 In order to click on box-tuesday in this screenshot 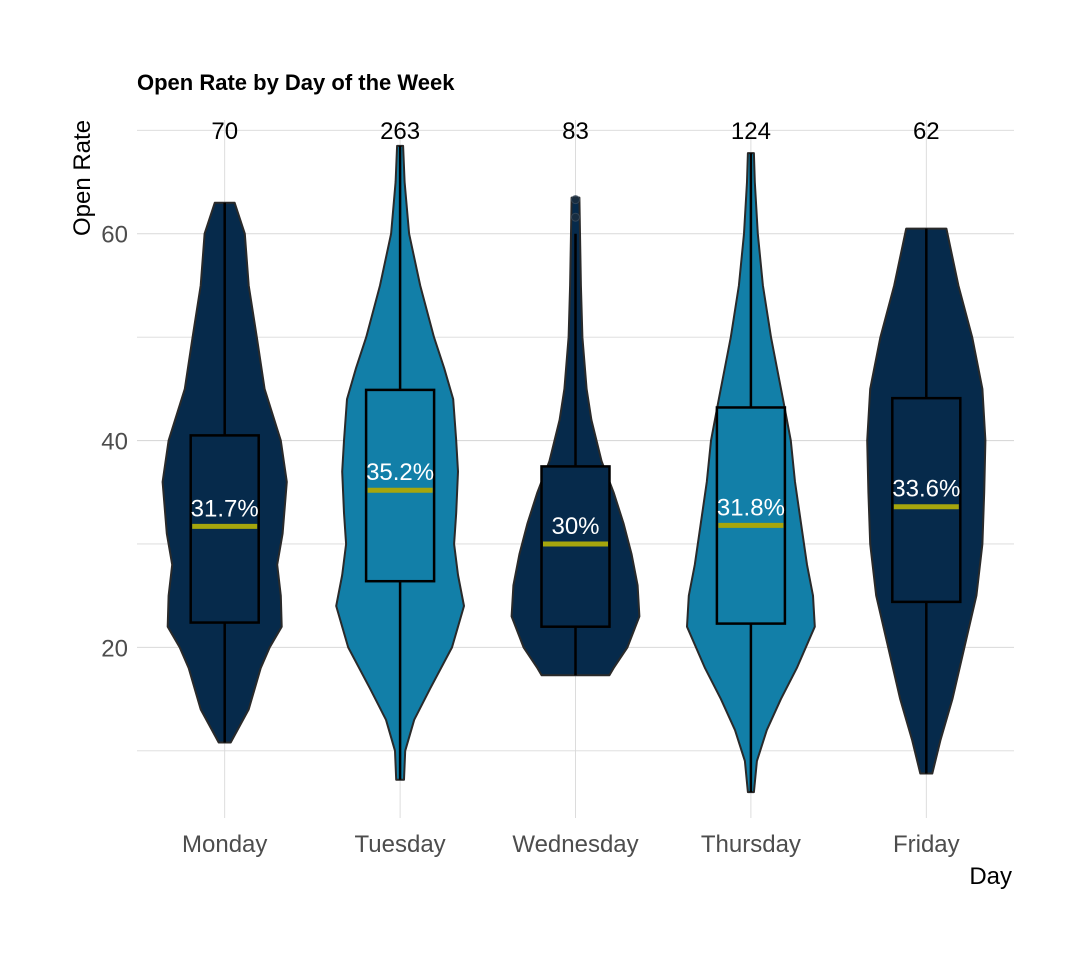, I will do `click(400, 485)`.